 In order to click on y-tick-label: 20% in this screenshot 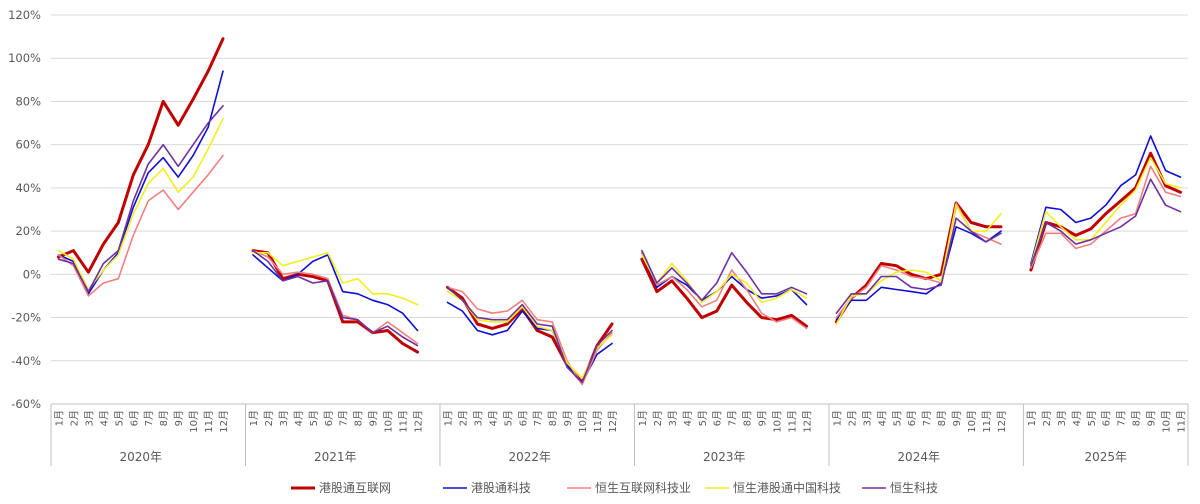, I will do `click(28, 231)`.